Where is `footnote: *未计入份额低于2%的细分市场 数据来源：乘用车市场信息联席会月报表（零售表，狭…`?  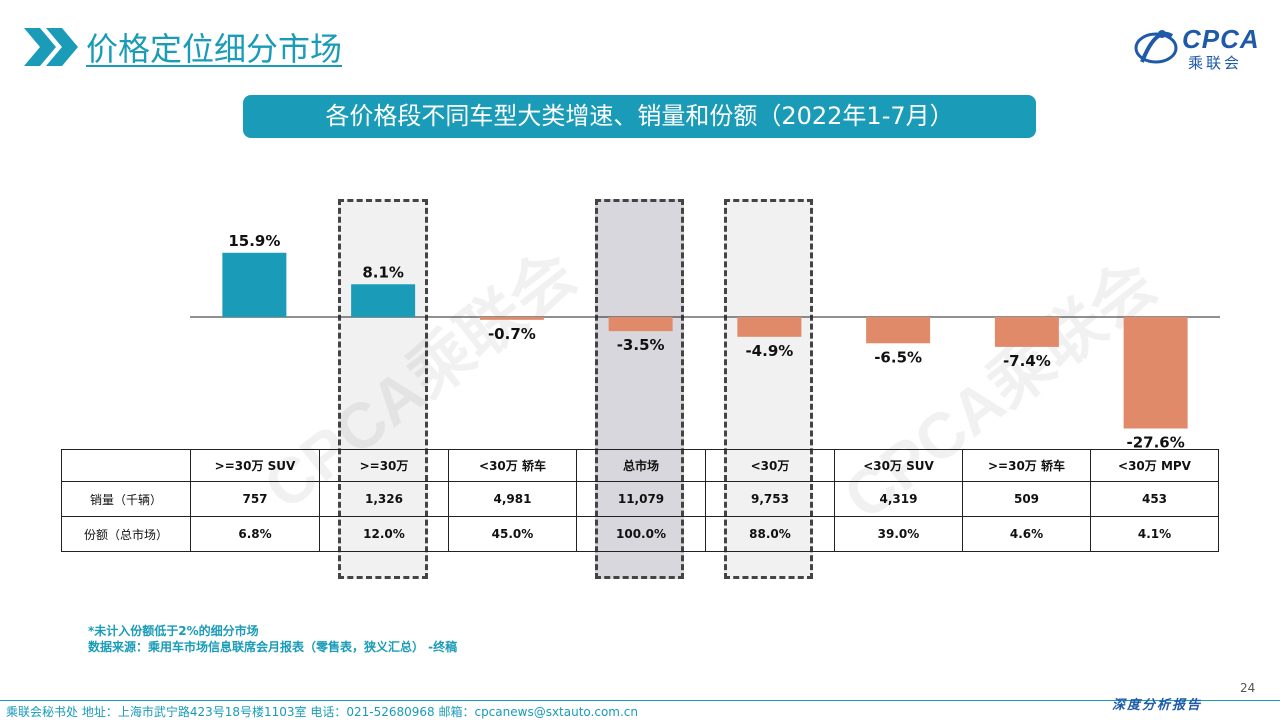 footnote: *未计入份额低于2%的细分市场 数据来源：乘用车市场信息联席会月报表（零售表，狭… is located at coordinates (272, 639).